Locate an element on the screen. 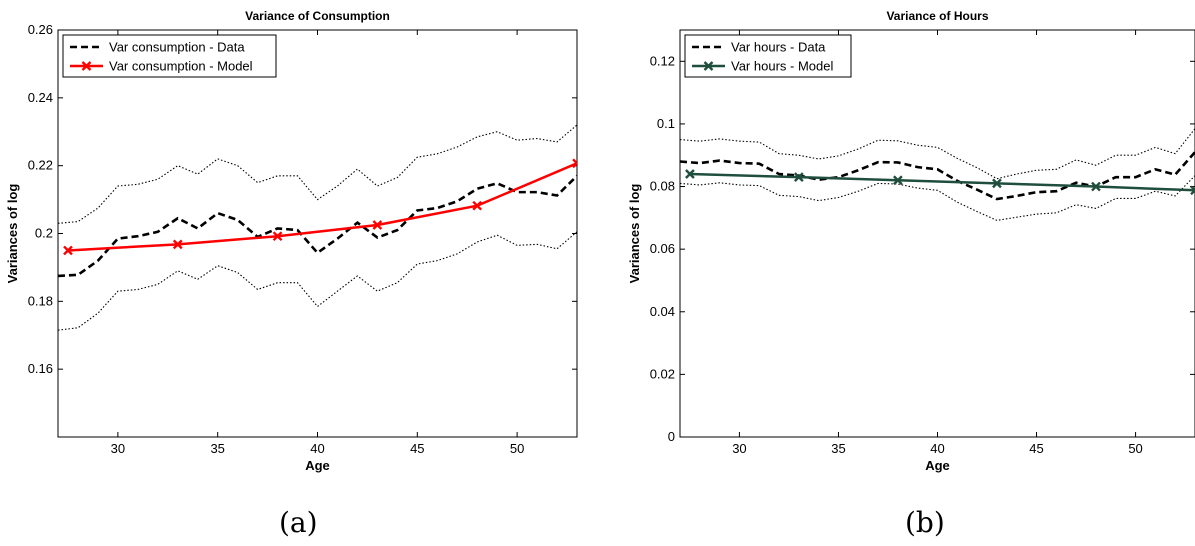 This screenshot has width=1195, height=546. y-tick-label: 0.2 is located at coordinates (44, 233).